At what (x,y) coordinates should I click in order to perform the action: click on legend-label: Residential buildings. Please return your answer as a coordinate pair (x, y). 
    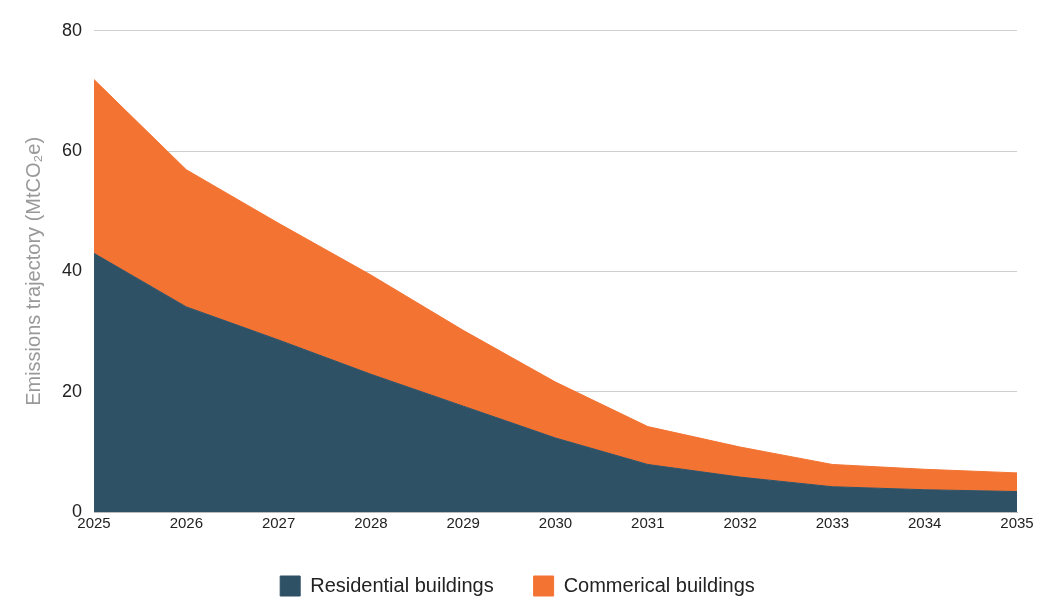
    Looking at the image, I should click on (402, 584).